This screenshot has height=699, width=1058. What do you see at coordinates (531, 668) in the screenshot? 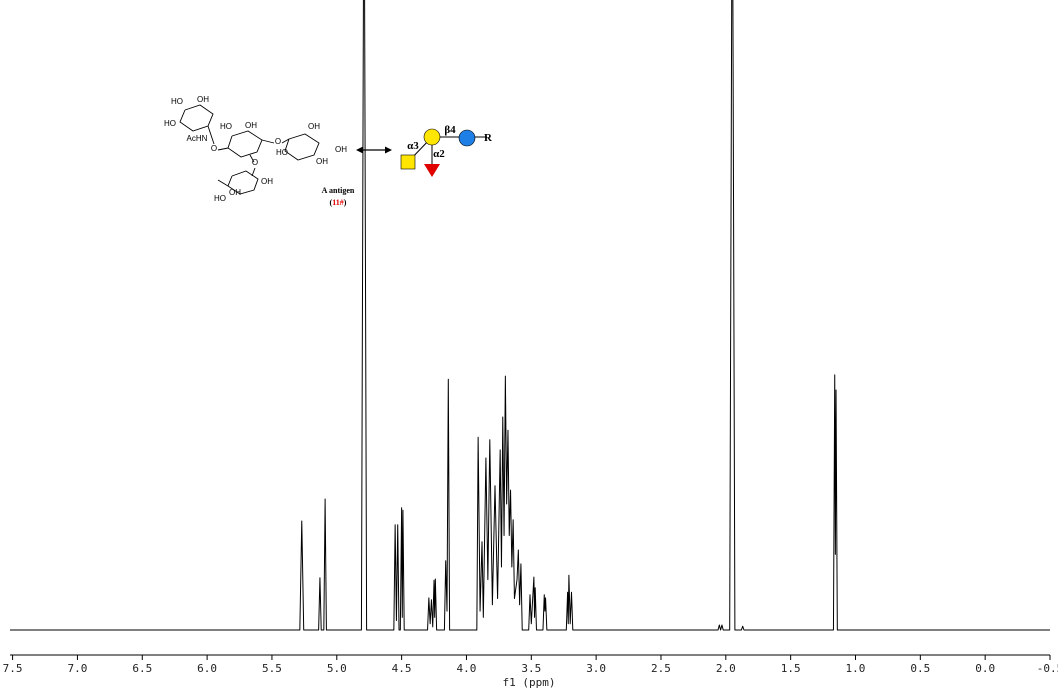
I see `x-tick-label: 3.5` at bounding box center [531, 668].